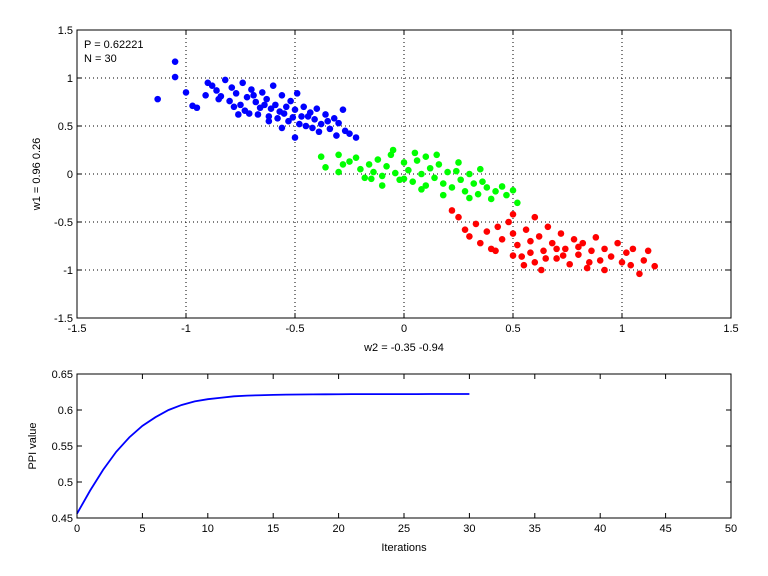  What do you see at coordinates (37, 174) in the screenshot?
I see `scatter-y-axis-label: w1 = 0.96 0.26` at bounding box center [37, 174].